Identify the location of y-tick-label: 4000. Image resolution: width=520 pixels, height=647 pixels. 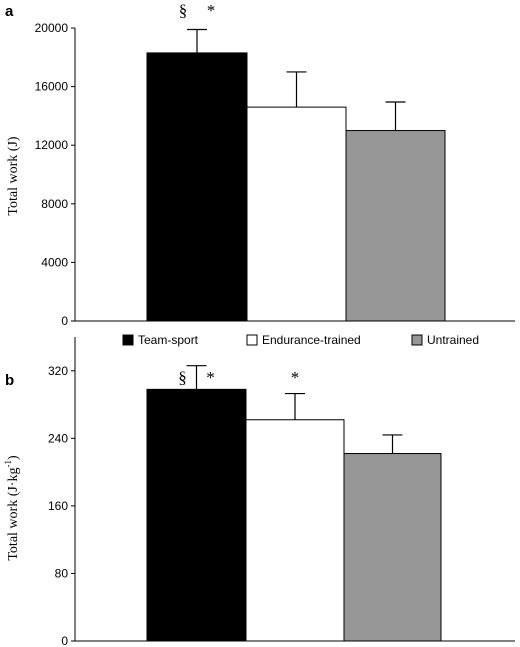
(54, 262).